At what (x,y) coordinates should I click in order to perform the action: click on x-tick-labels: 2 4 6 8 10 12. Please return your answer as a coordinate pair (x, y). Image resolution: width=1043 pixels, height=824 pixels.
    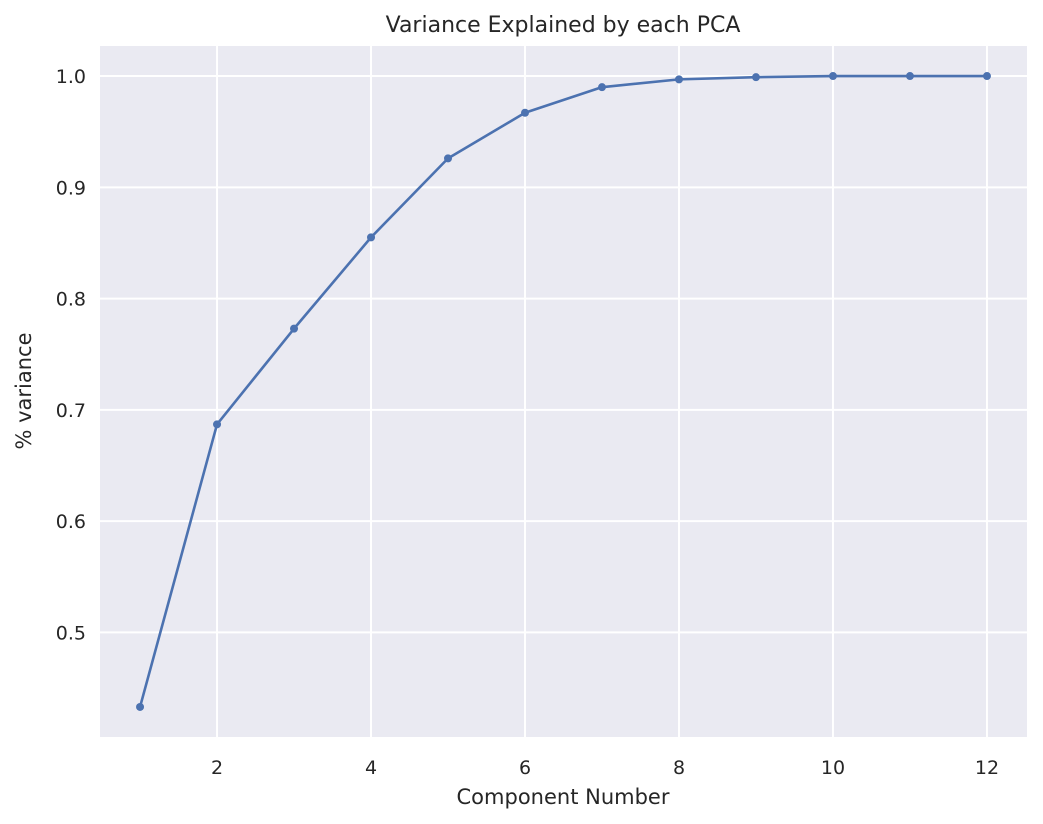
    Looking at the image, I should click on (605, 768).